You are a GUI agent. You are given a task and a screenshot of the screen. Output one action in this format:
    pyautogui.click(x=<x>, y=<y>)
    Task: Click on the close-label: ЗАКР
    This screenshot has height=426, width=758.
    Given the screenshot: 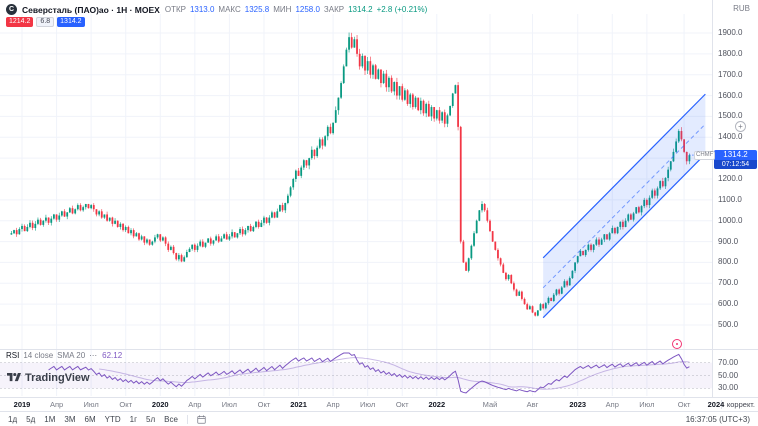 What is the action you would take?
    pyautogui.click(x=334, y=9)
    